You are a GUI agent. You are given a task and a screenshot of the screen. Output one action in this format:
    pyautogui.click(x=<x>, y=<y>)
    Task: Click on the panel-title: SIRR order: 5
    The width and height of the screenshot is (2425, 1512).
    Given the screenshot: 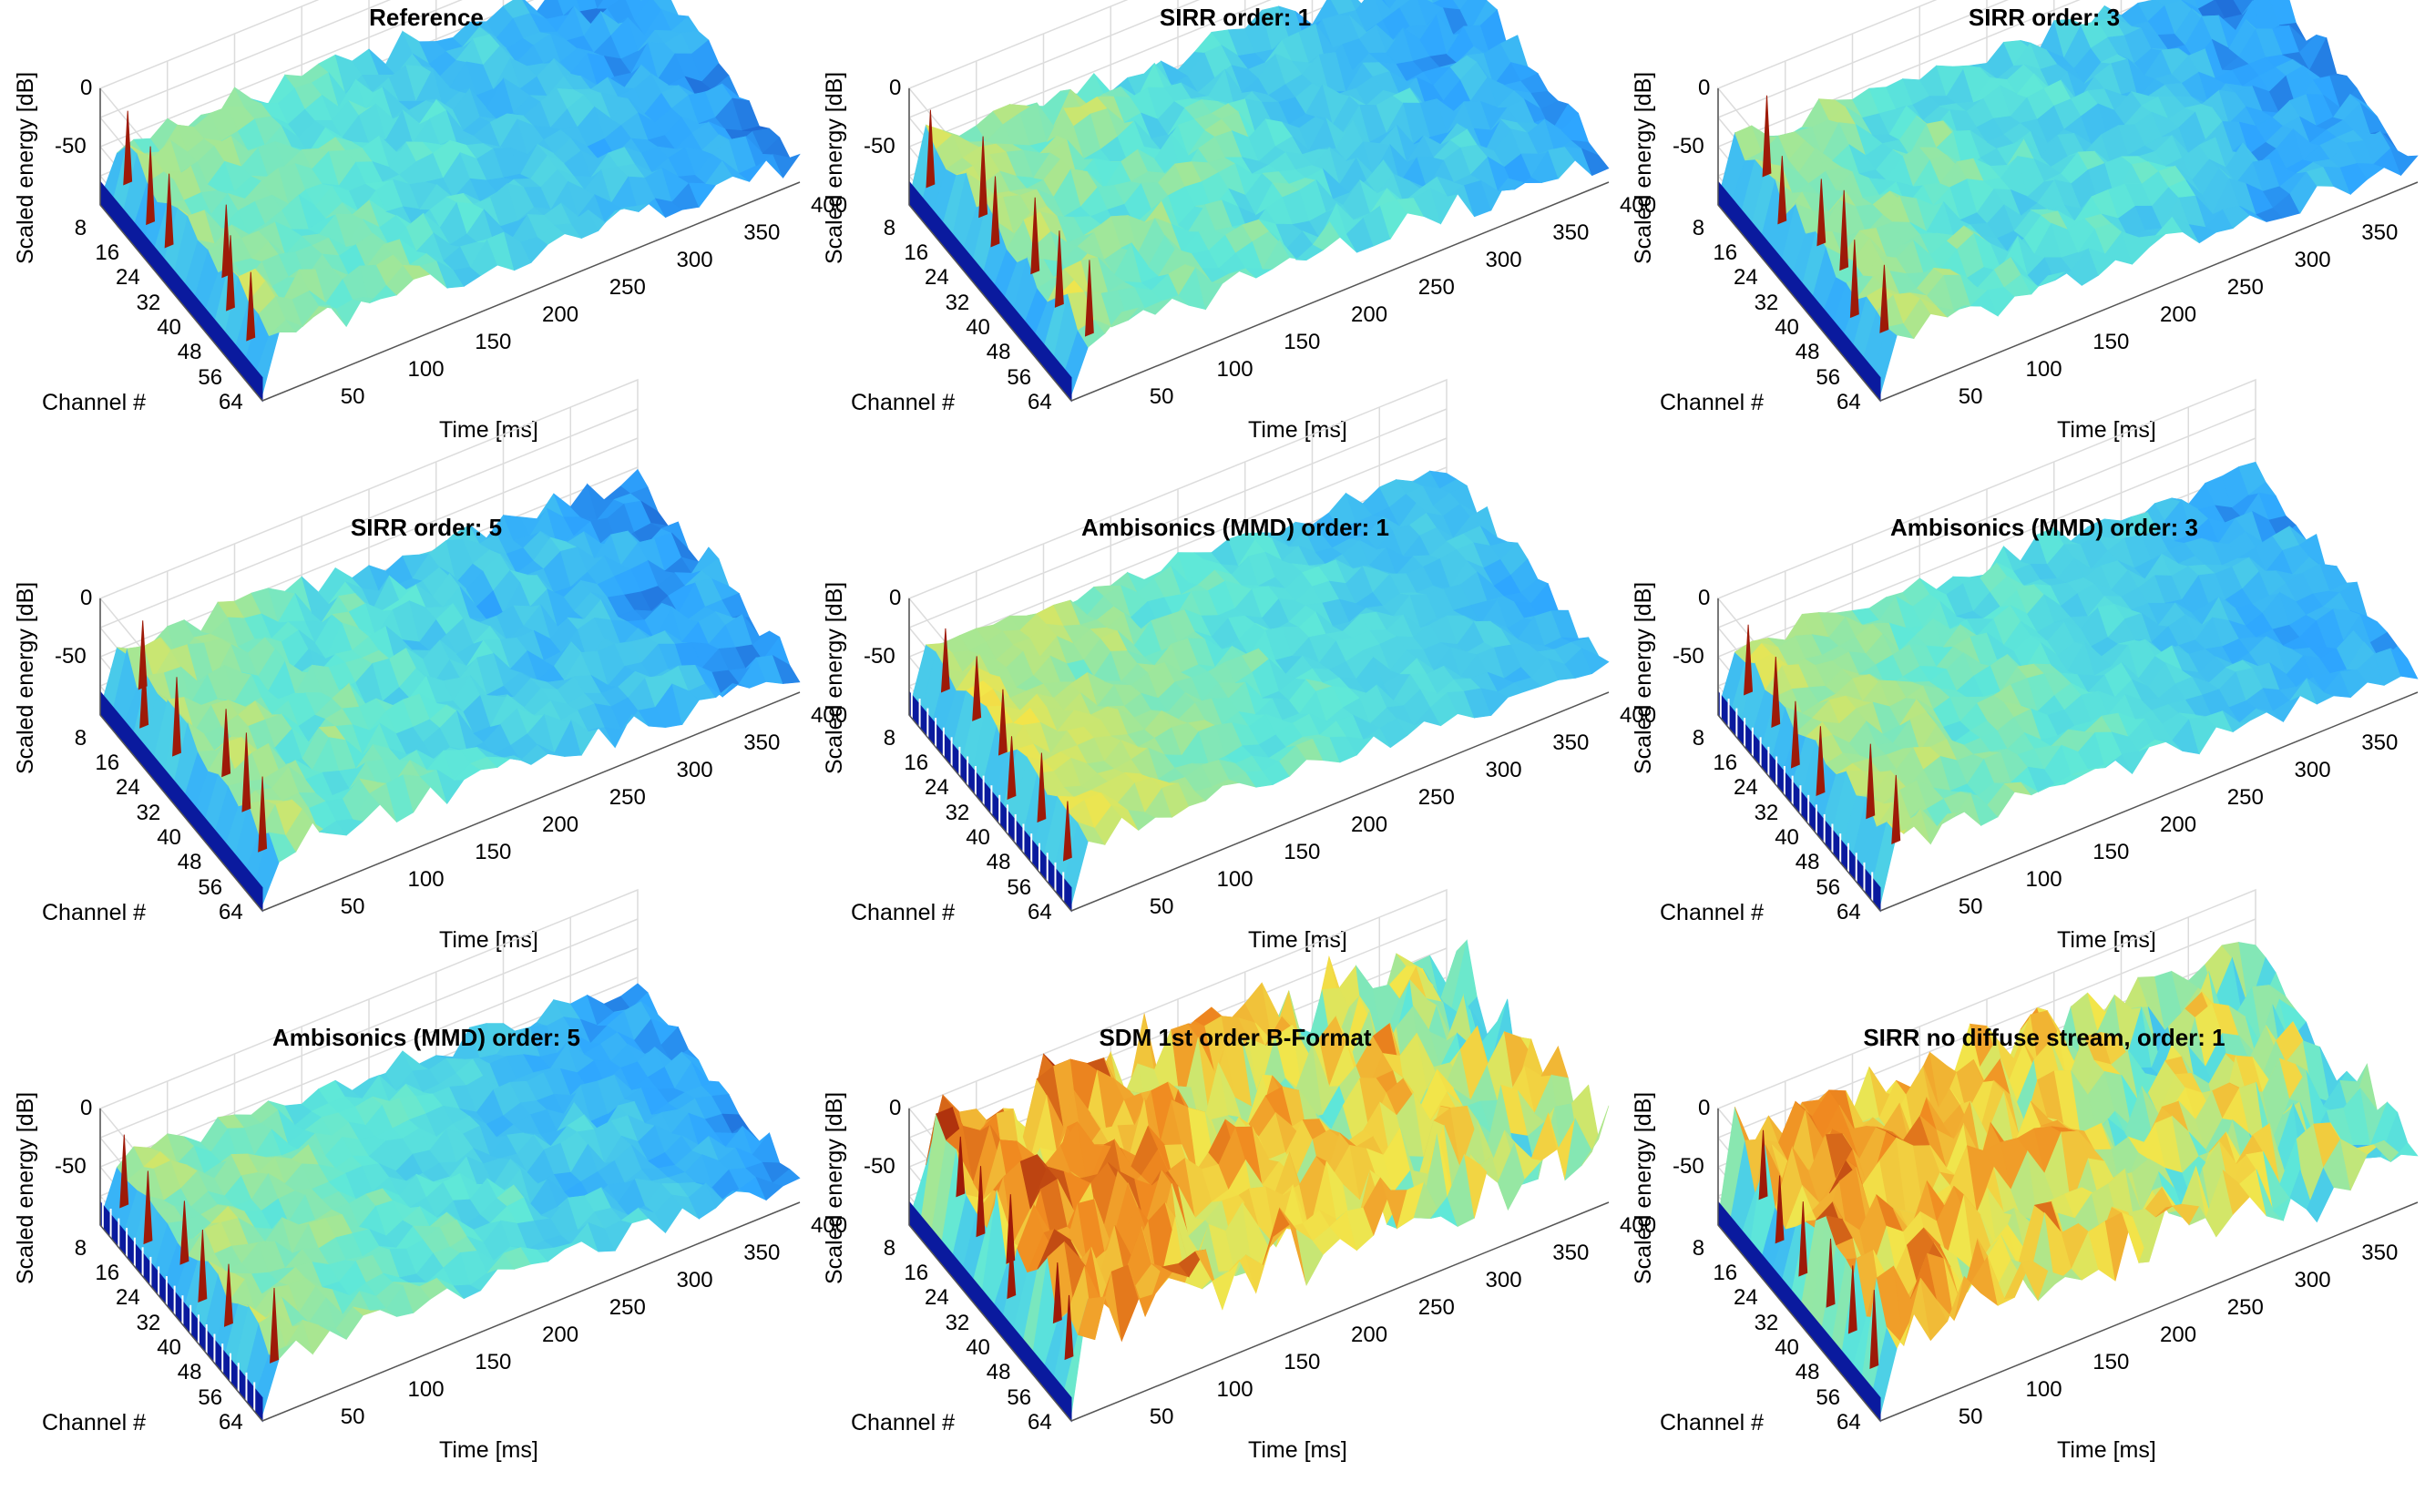 What is the action you would take?
    pyautogui.click(x=426, y=528)
    